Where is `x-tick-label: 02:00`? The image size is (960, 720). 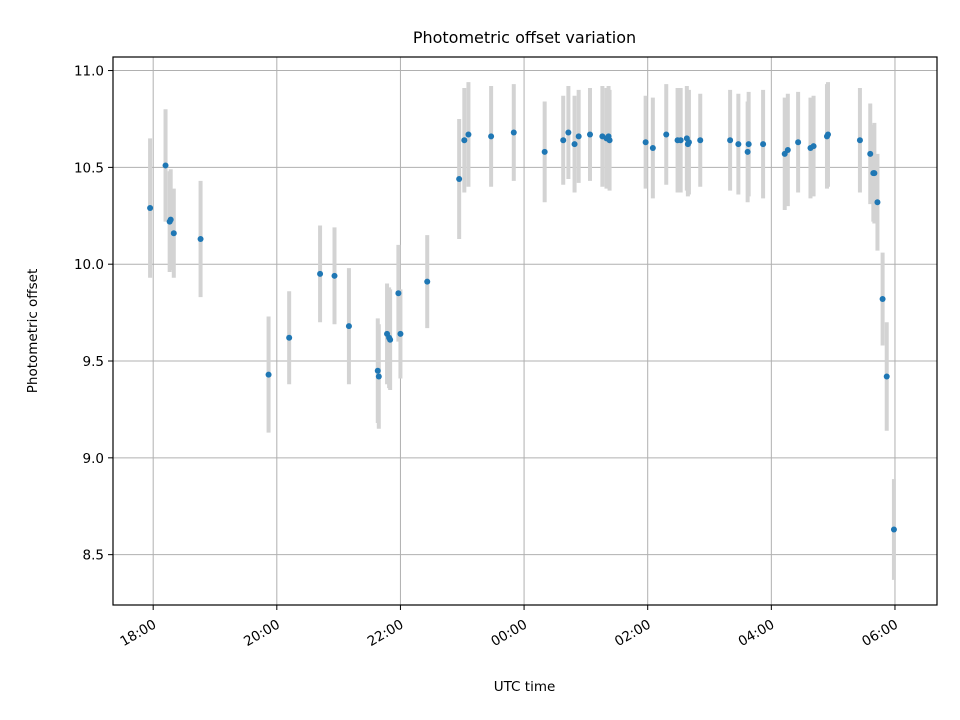
x-tick-label: 02:00 is located at coordinates (633, 633).